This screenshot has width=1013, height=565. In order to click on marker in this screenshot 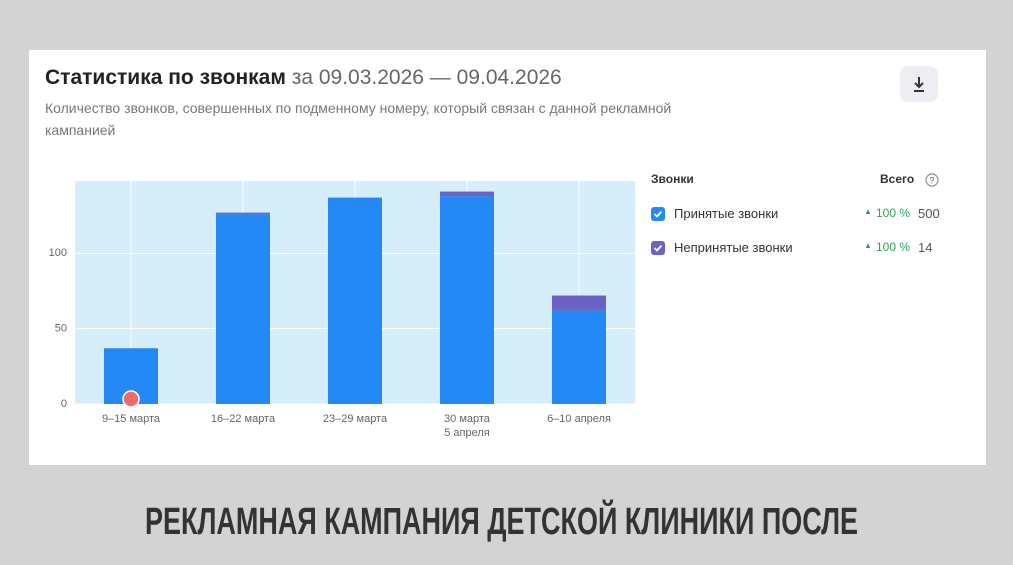, I will do `click(131, 399)`.